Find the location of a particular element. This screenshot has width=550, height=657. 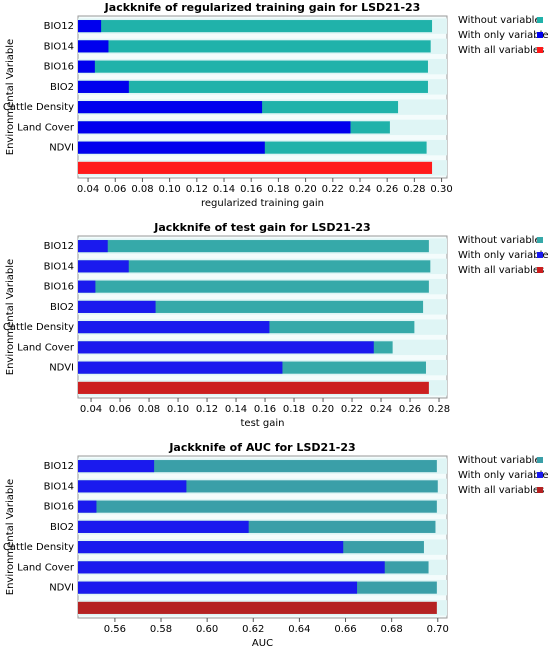

x-axis-label: regularized training gain is located at coordinates (262, 203).